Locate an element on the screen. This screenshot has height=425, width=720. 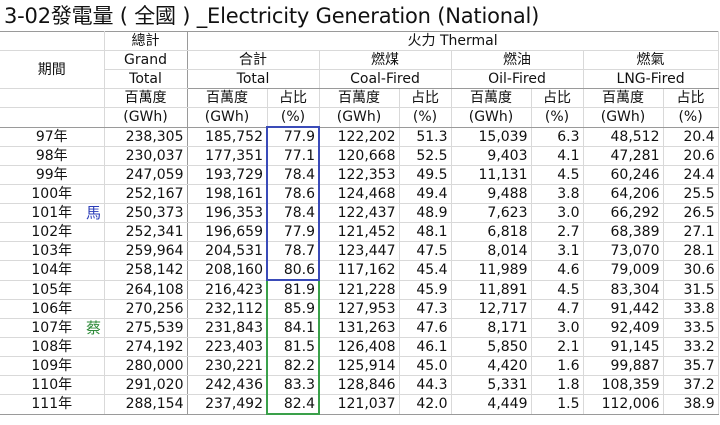
cell-total-share: 78.4 is located at coordinates (293, 175).